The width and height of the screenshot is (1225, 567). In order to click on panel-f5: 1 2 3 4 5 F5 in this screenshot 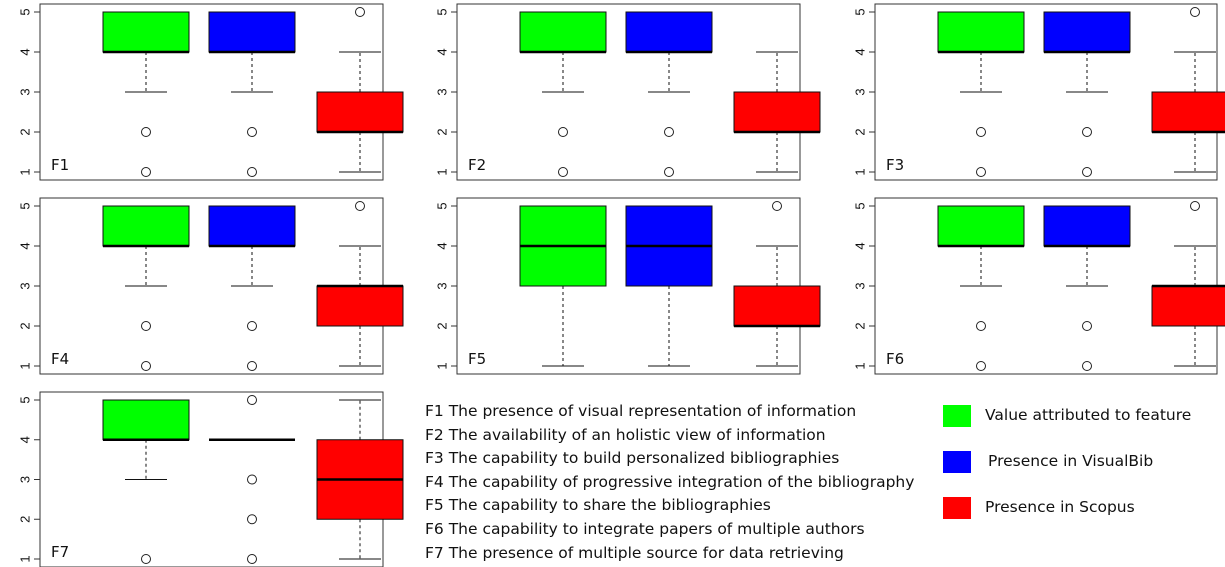, I will do `click(628, 286)`.